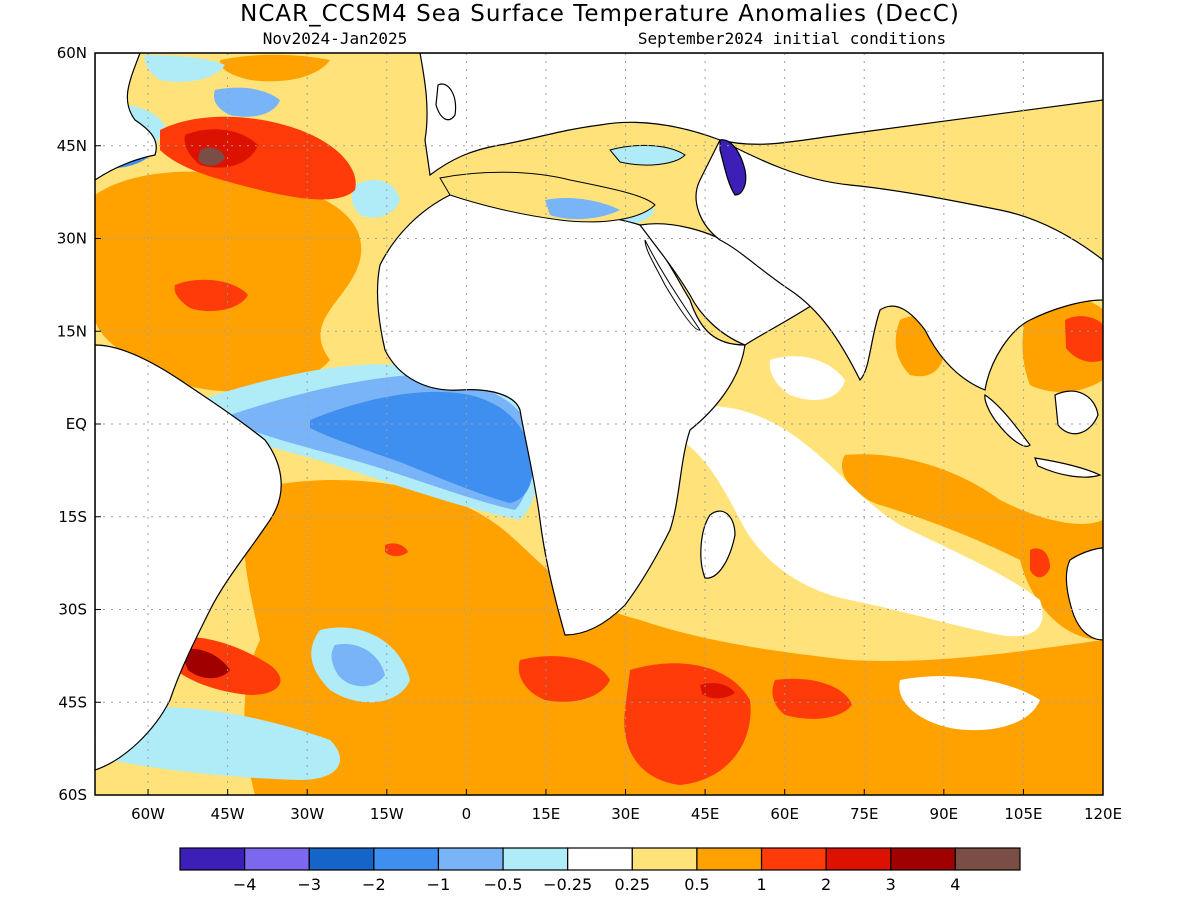  I want to click on med-cool-patch, so click(582, 209).